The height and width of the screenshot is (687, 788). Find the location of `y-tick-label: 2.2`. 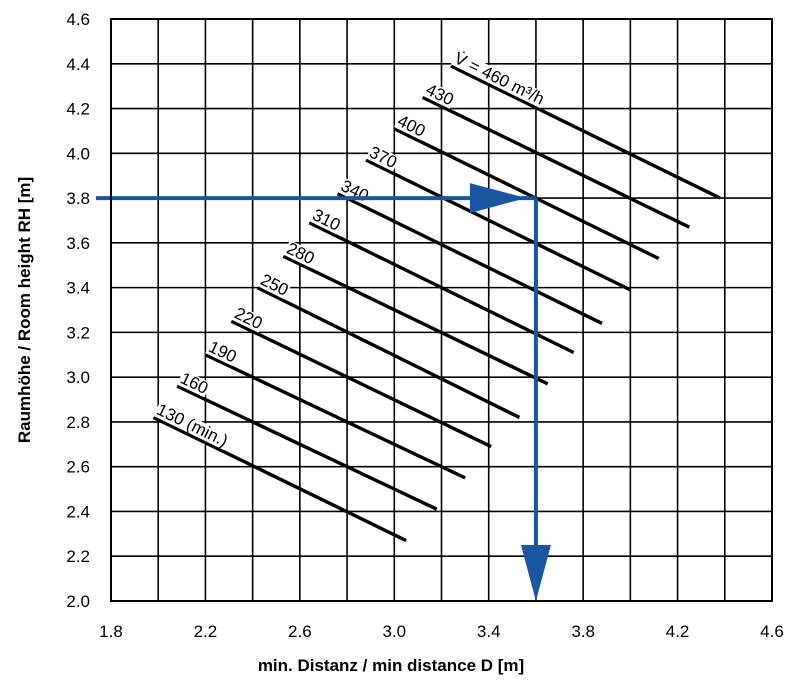

y-tick-label: 2.2 is located at coordinates (78, 556).